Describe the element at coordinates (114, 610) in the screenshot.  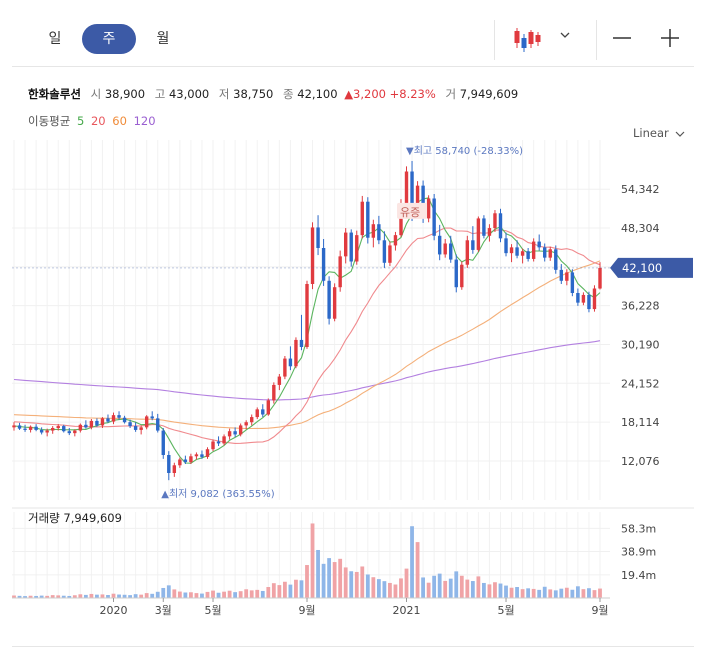
I see `time-tick-label: 2020` at that location.